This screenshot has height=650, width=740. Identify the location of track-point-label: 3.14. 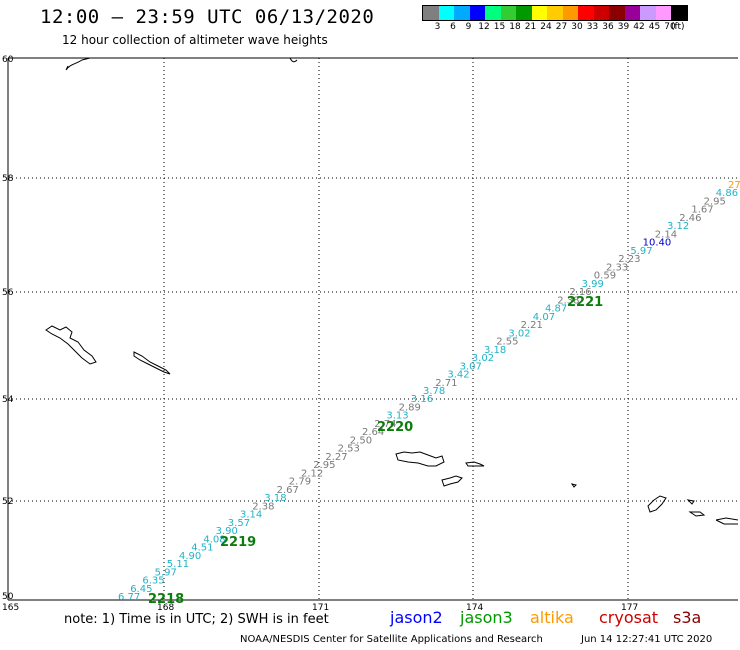
(251, 515).